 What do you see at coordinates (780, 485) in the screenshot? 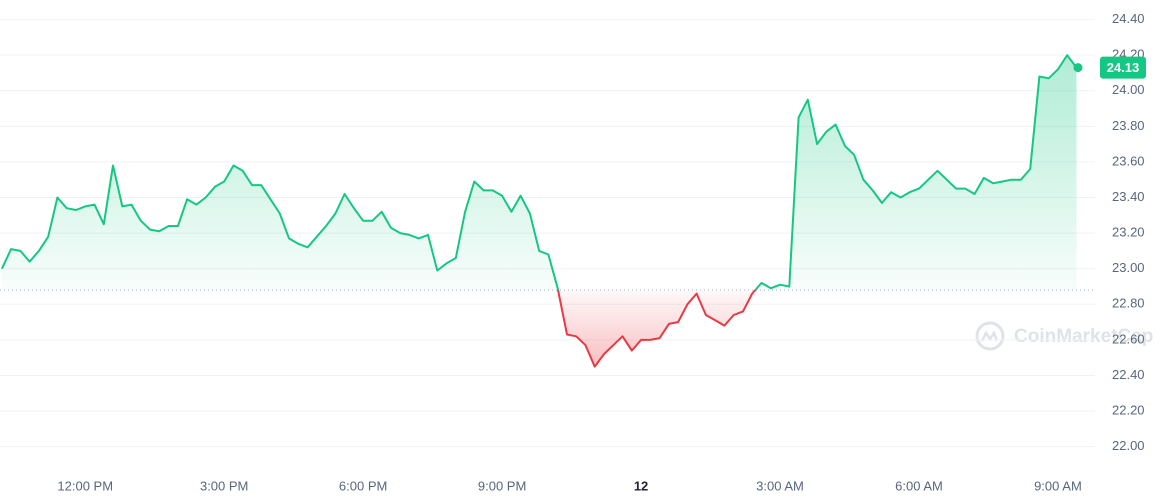
I see `x-tick-label: 3:00 AM` at bounding box center [780, 485].